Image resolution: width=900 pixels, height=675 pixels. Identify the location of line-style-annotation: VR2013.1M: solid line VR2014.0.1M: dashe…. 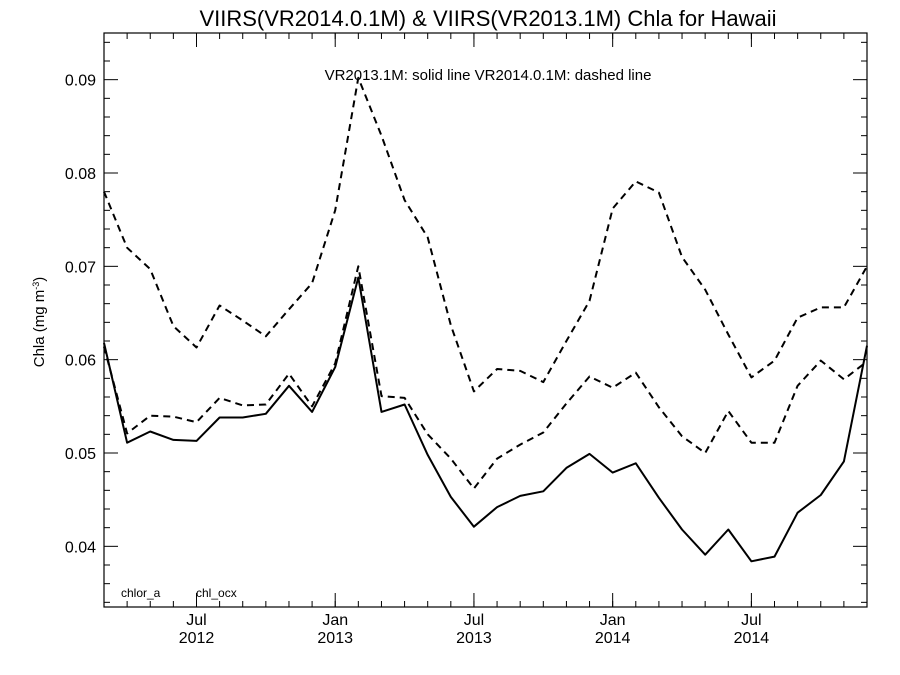
(488, 75).